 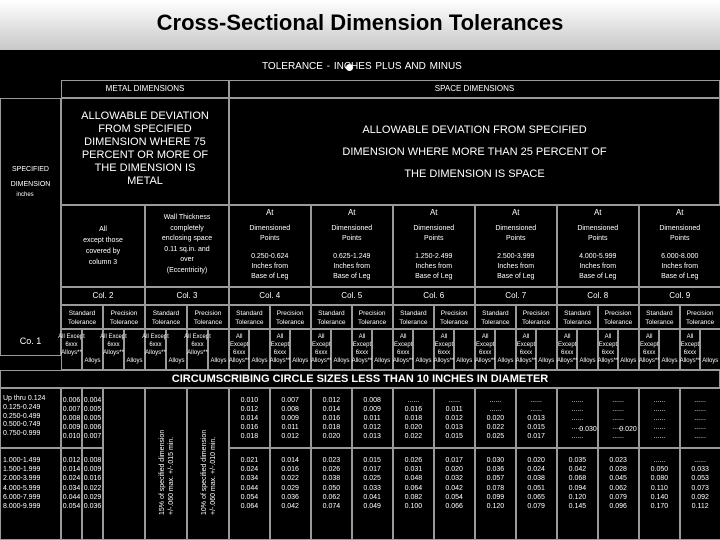 What do you see at coordinates (331, 484) in the screenshot?
I see `value-block-b: 0.023 0.026 0.038 0.050 0.062 0.074` at bounding box center [331, 484].